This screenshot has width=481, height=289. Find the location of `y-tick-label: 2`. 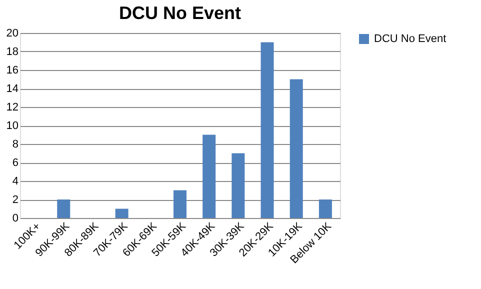

y-tick-label: 2 is located at coordinates (15, 200).